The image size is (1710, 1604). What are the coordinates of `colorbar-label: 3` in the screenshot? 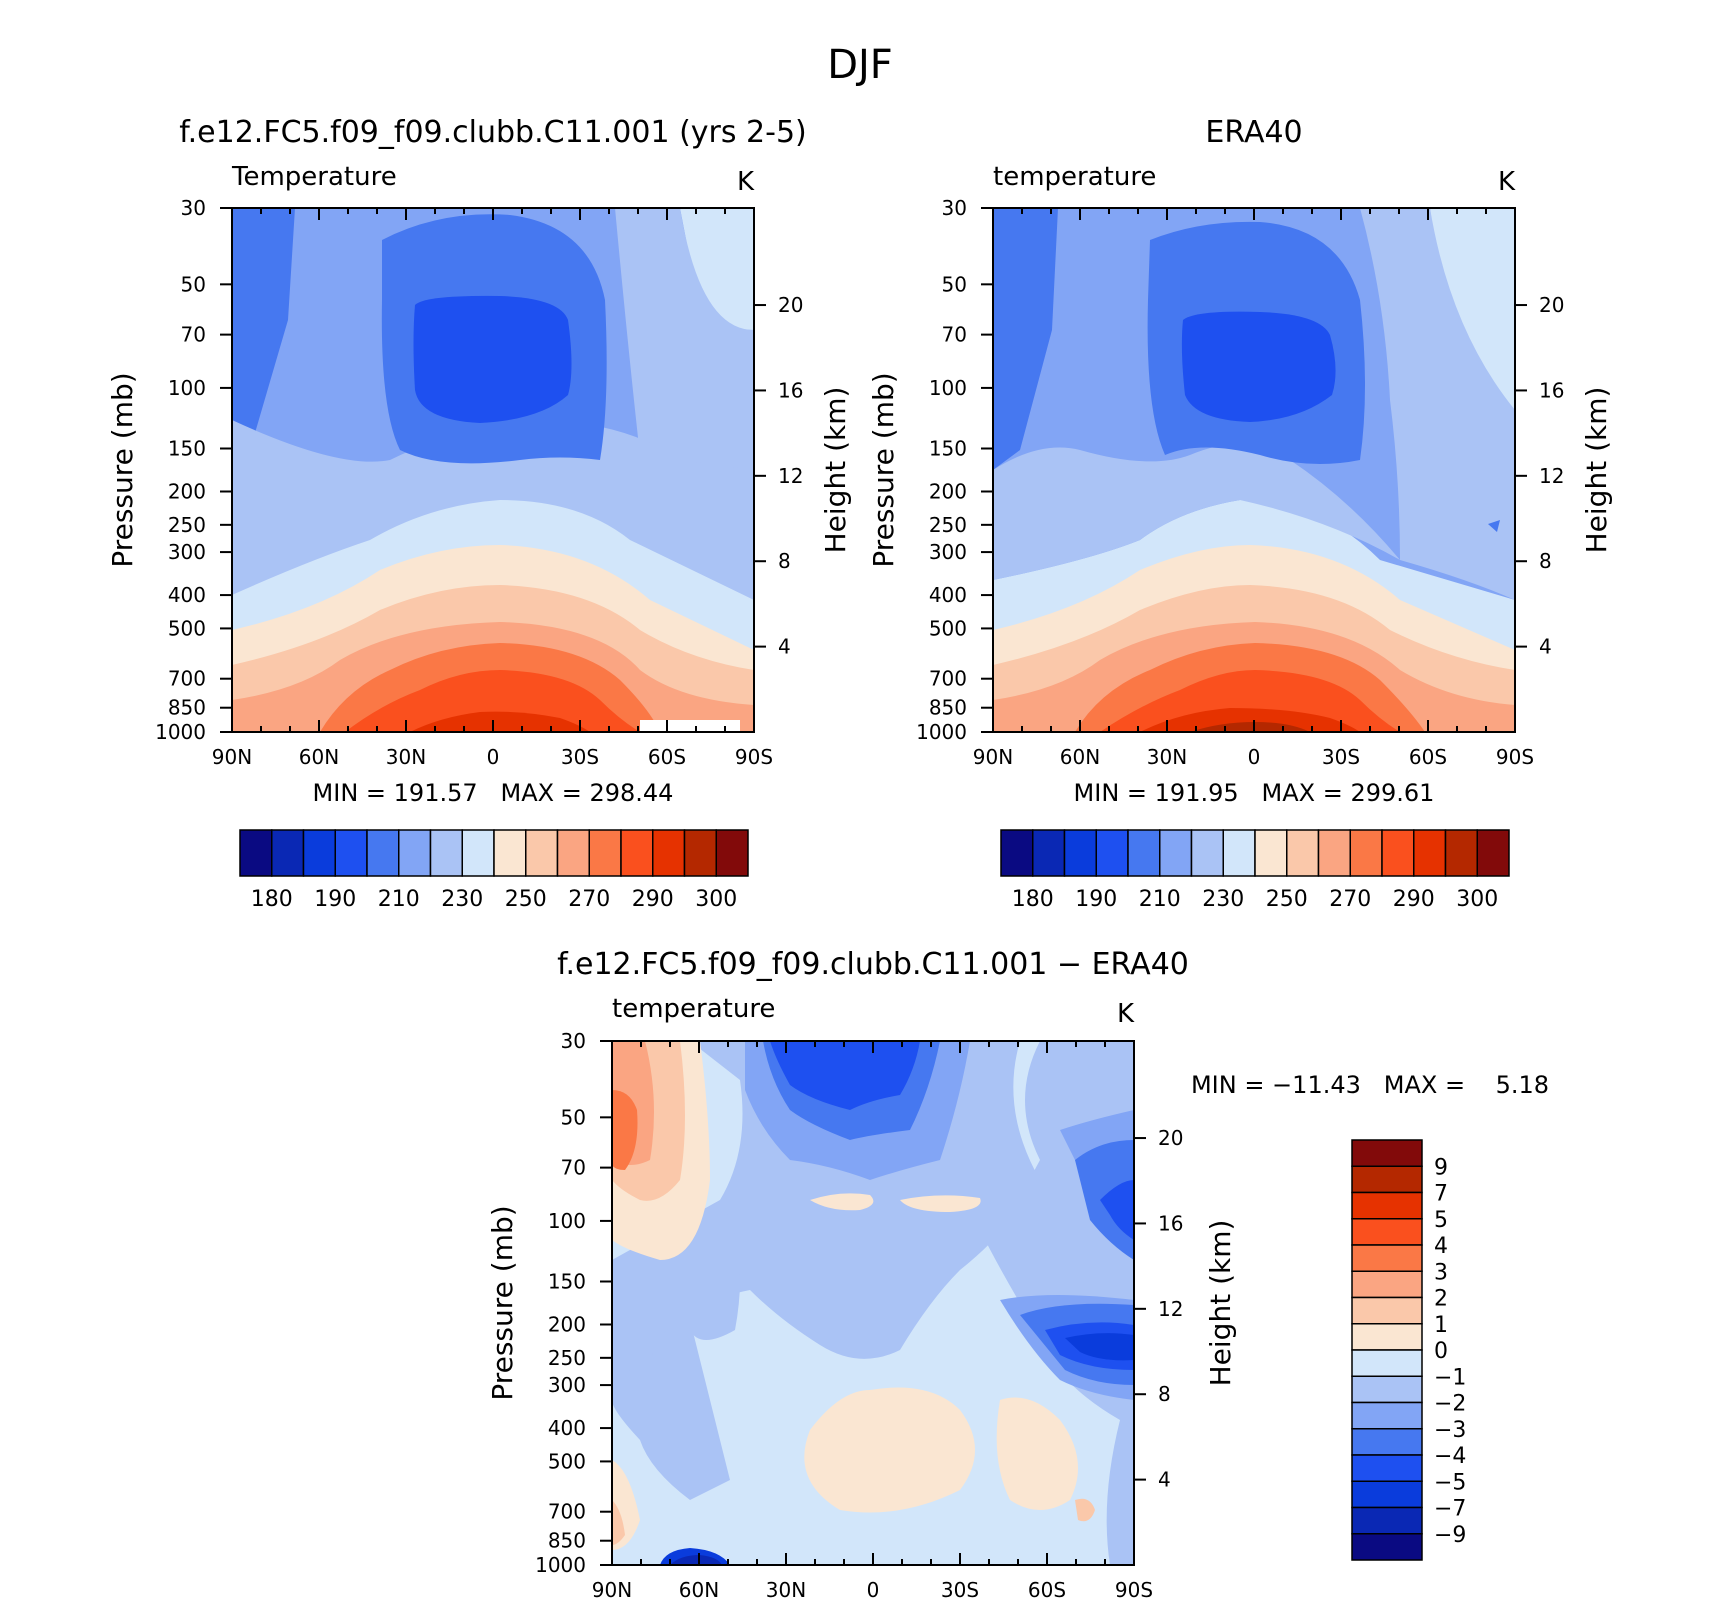 It's located at (1441, 1272).